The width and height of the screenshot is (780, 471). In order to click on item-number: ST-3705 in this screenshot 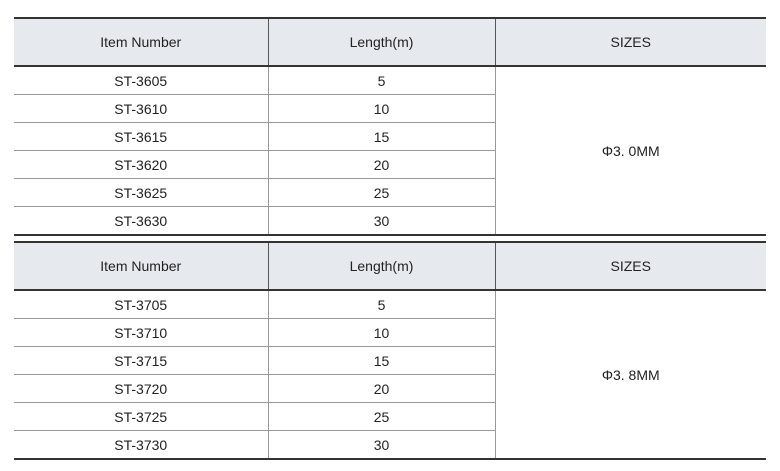, I will do `click(141, 304)`.